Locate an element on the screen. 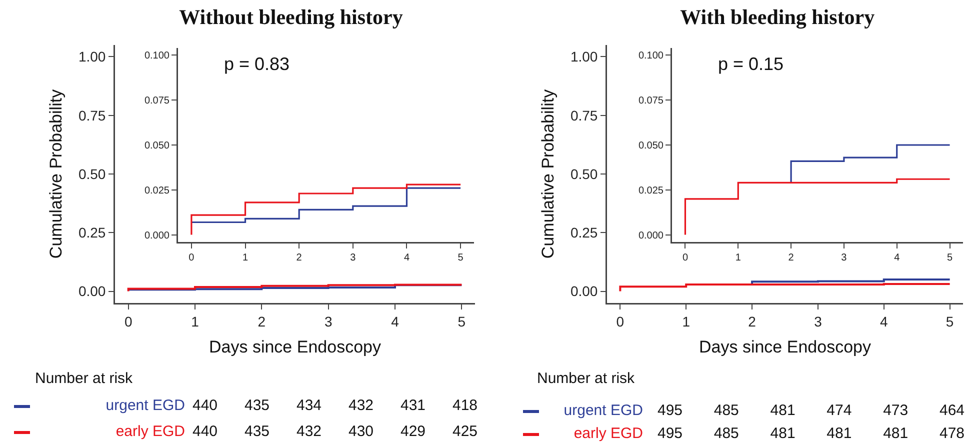 This screenshot has height=443, width=969. text: 474 is located at coordinates (839, 411).